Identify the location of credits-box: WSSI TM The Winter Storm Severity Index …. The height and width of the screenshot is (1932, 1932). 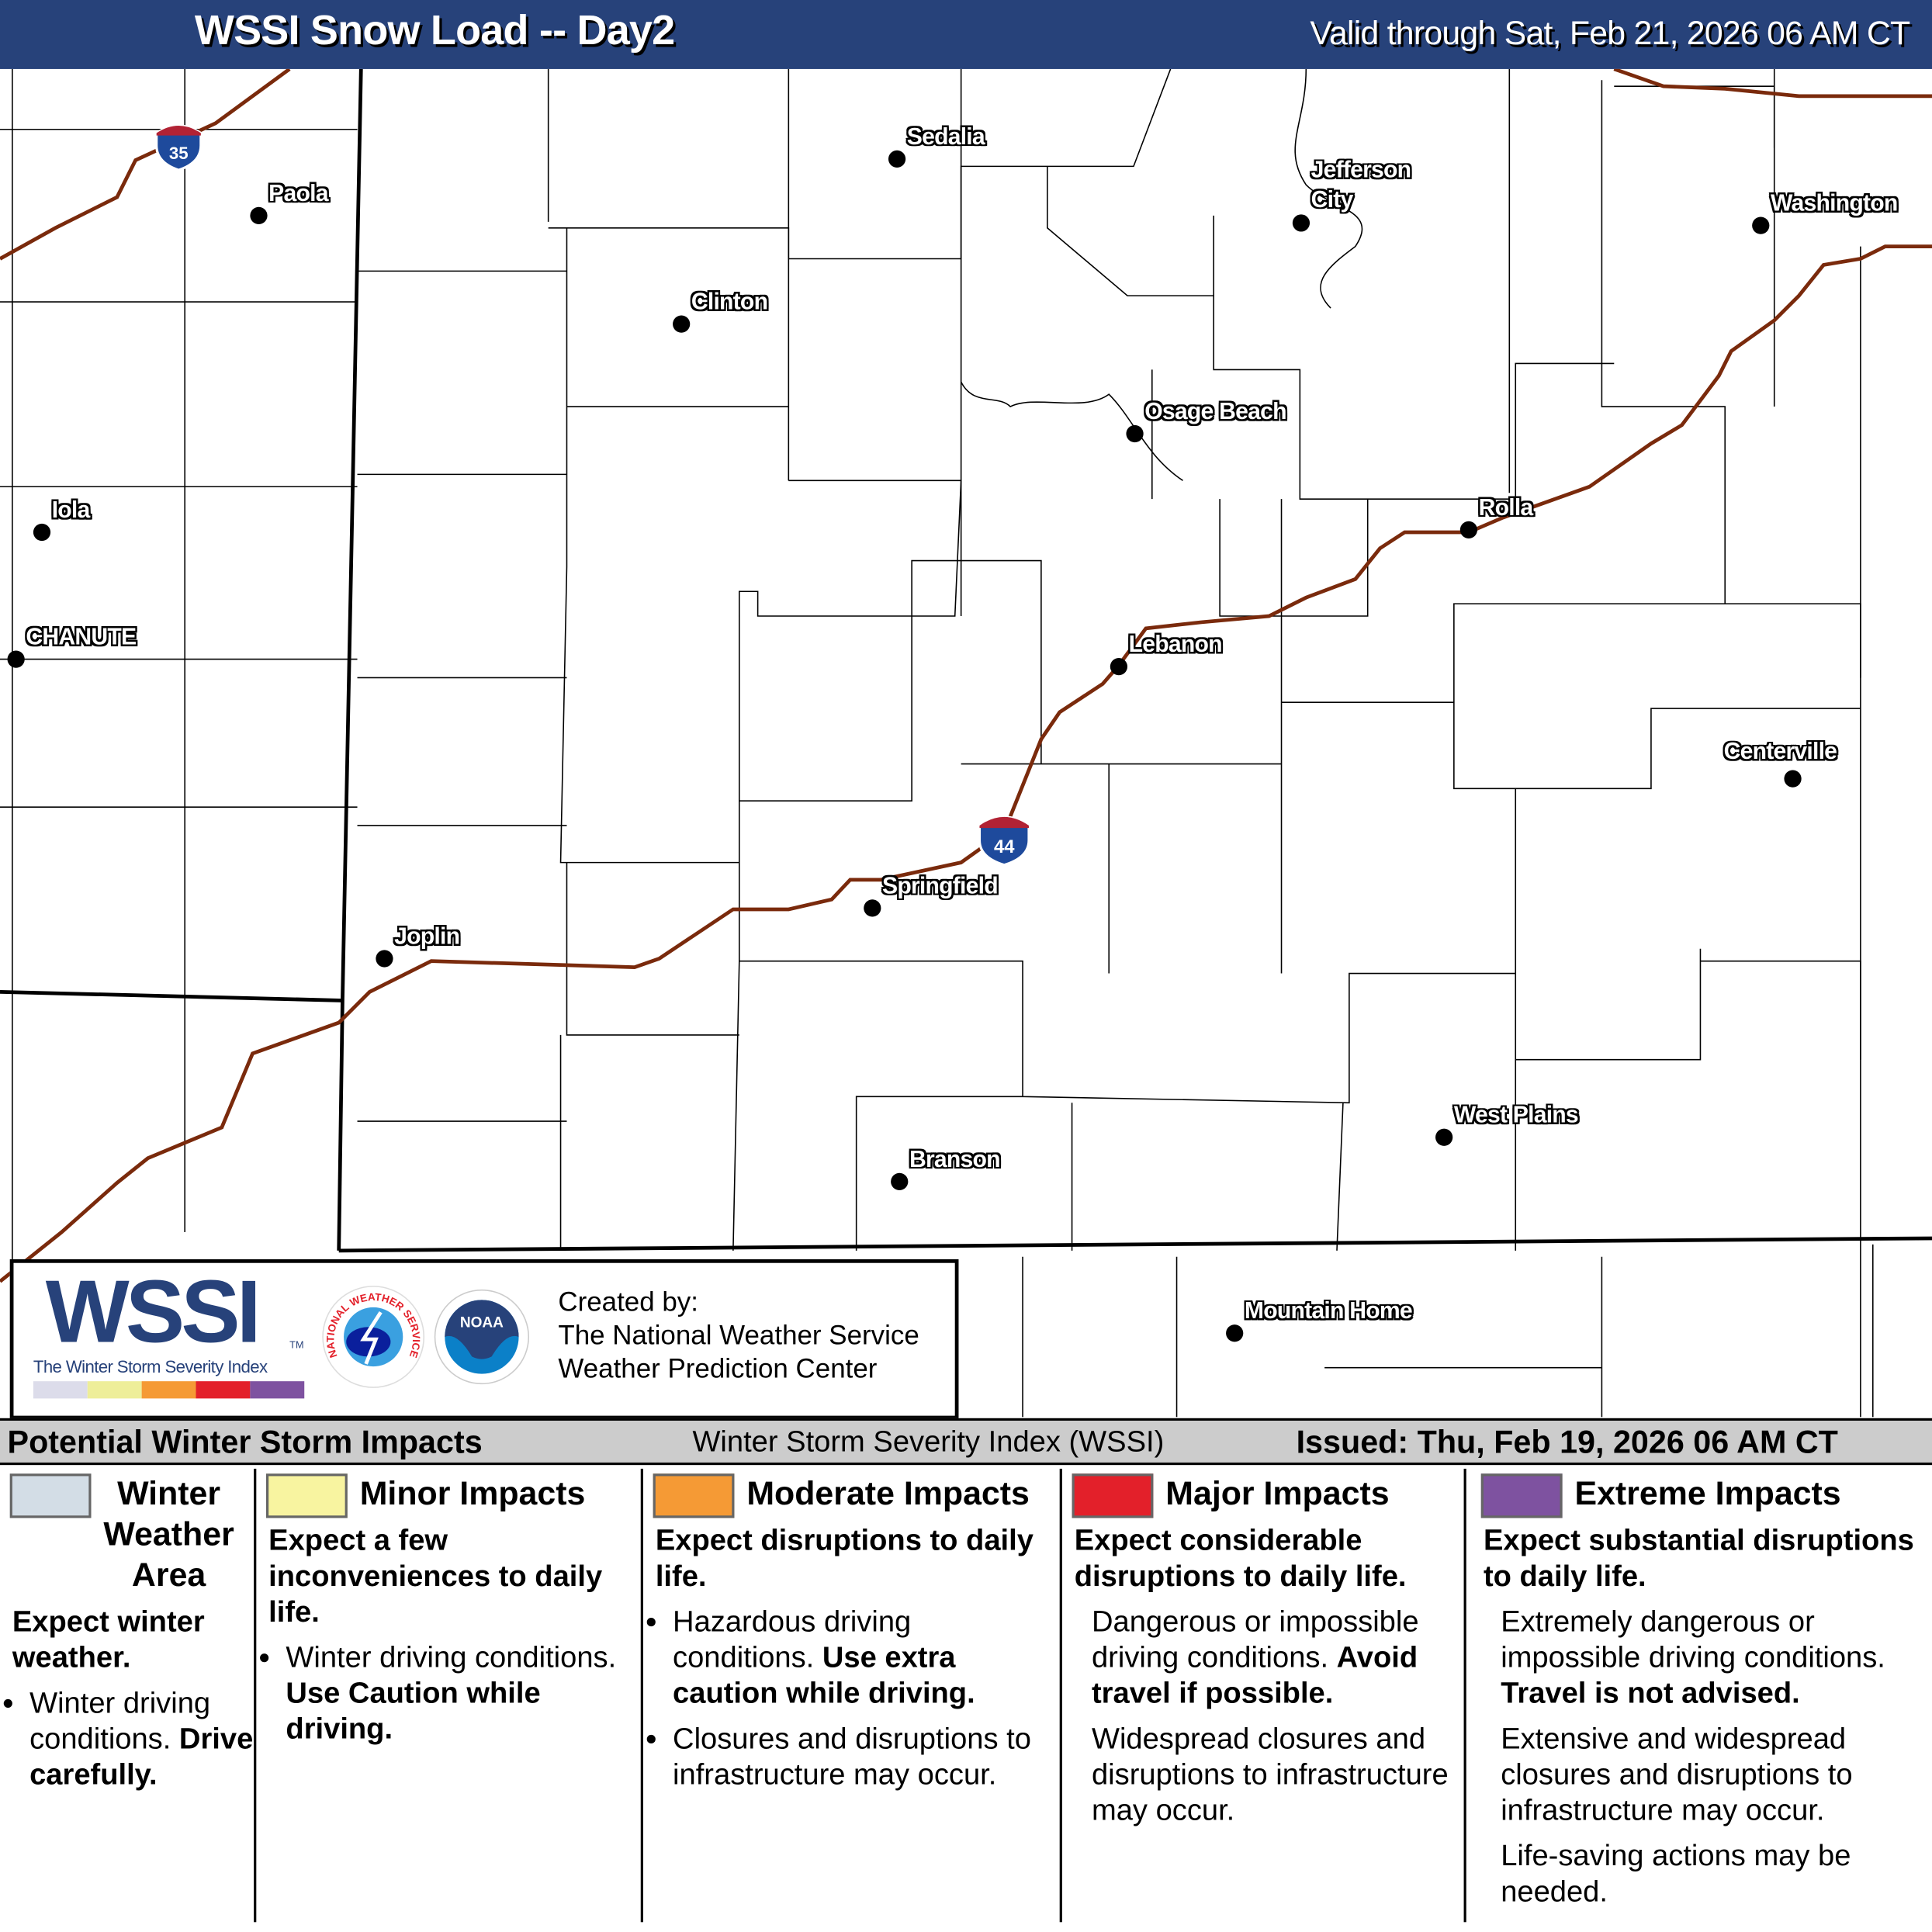
(484, 1339).